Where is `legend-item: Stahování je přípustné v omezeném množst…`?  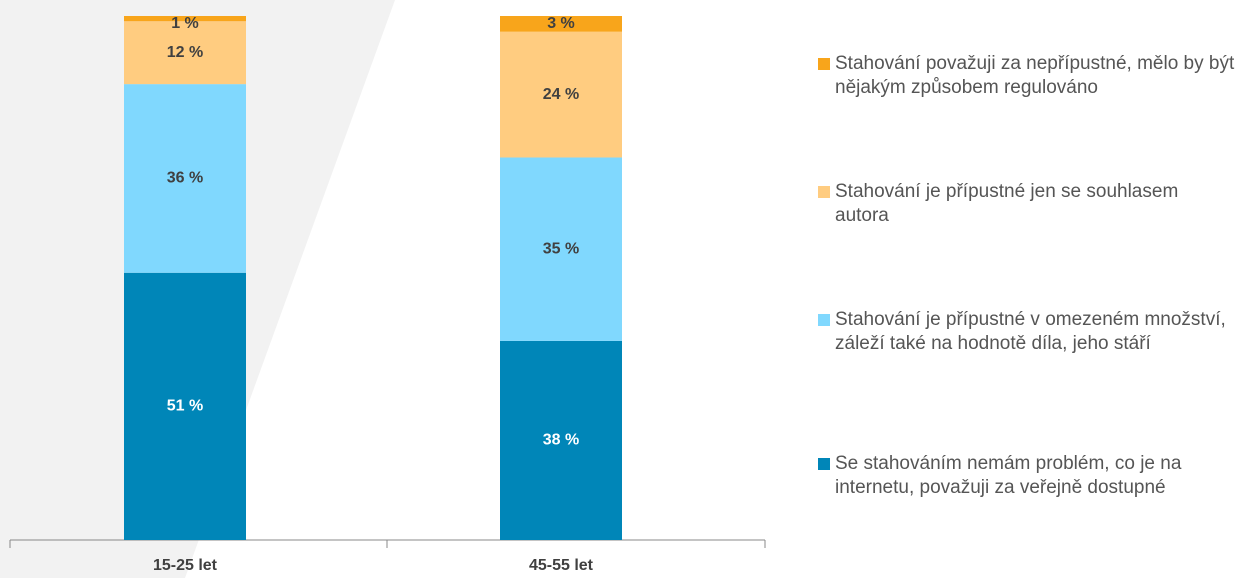 legend-item: Stahování je přípustné v omezeném množst… is located at coordinates (1028, 332).